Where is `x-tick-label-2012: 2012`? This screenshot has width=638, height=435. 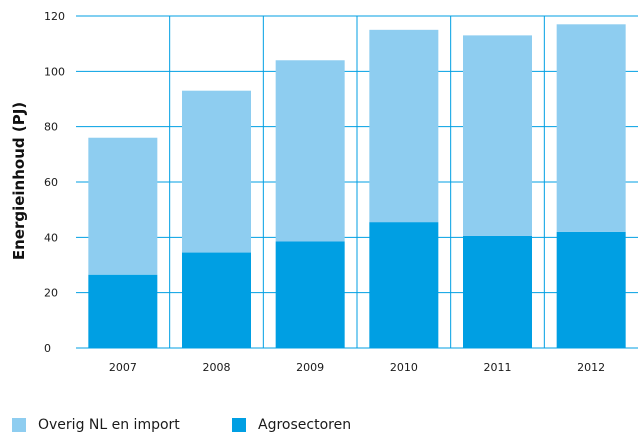 x-tick-label-2012: 2012 is located at coordinates (591, 367).